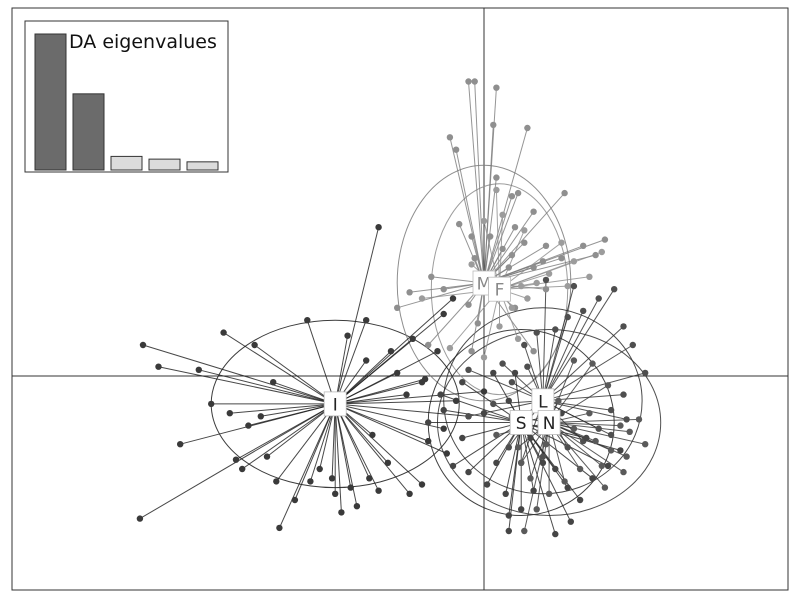  What do you see at coordinates (499, 289) in the screenshot?
I see `group-label-box-F` at bounding box center [499, 289].